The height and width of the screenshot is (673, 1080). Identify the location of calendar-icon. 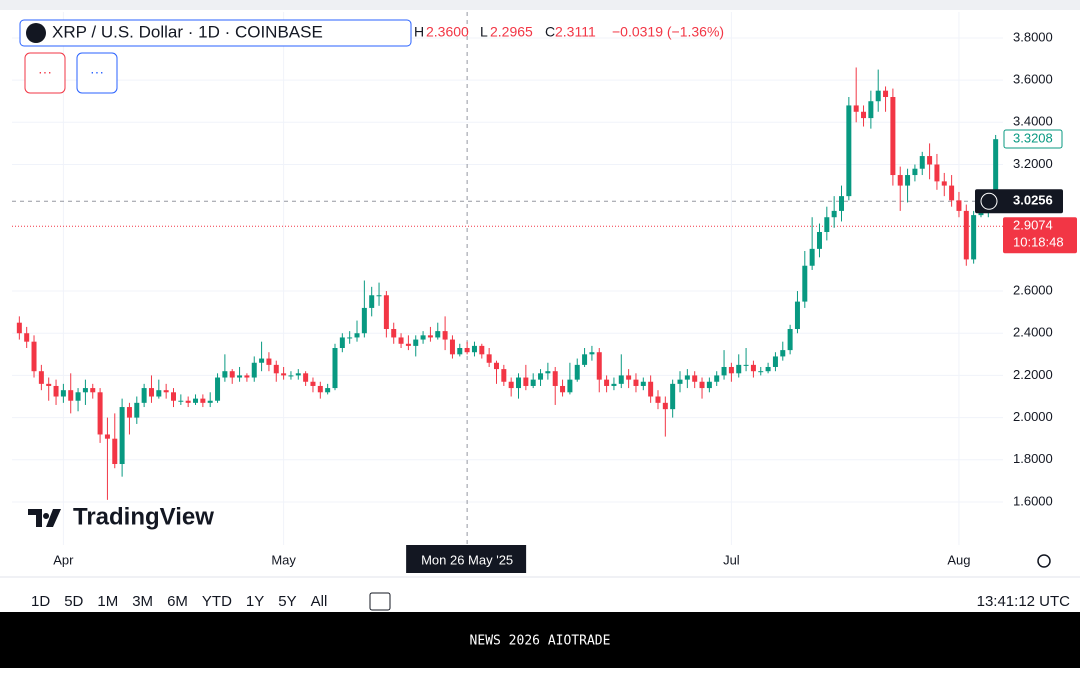
(380, 601).